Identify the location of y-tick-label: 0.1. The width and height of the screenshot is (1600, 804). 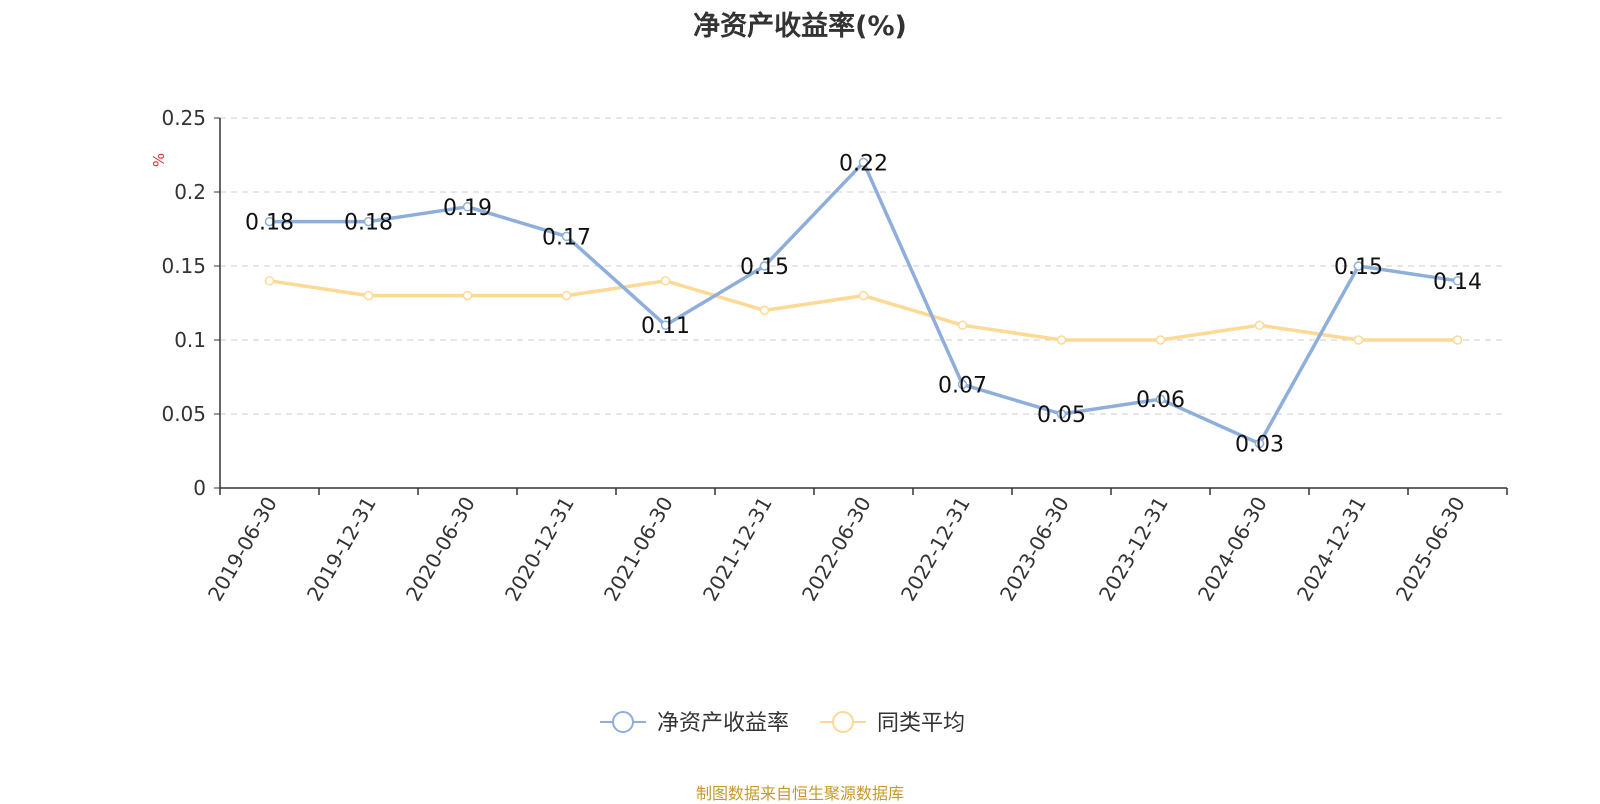
(190, 340).